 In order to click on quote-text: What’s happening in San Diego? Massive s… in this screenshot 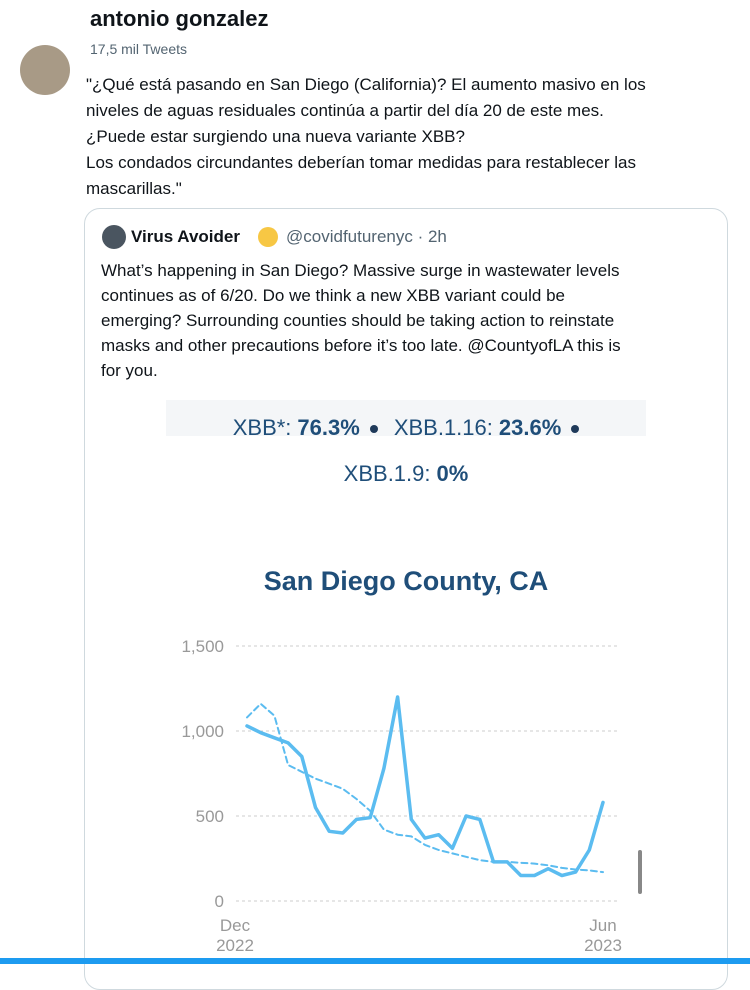, I will do `click(361, 320)`.